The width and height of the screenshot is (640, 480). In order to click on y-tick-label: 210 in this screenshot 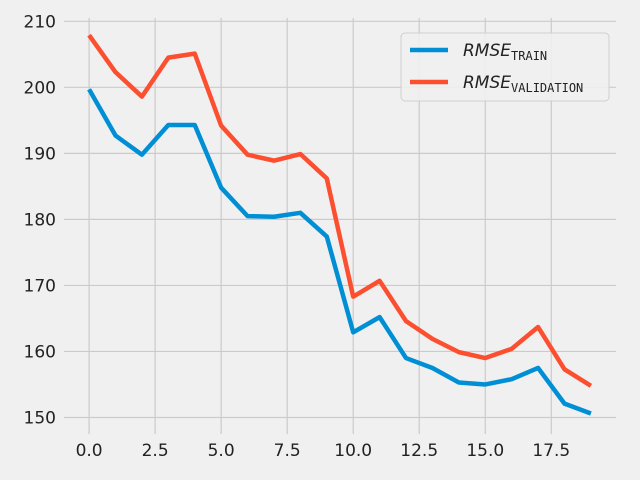, I will do `click(40, 22)`.